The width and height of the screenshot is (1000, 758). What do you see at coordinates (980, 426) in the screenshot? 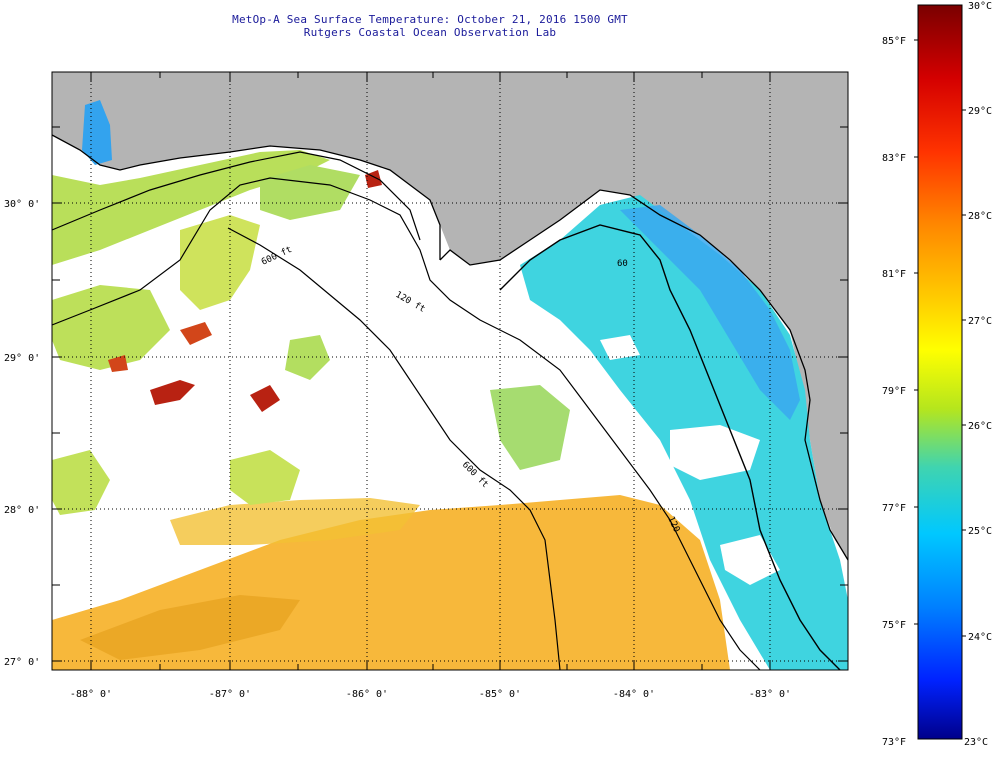
I see `celsius-label: 26°C` at bounding box center [980, 426].